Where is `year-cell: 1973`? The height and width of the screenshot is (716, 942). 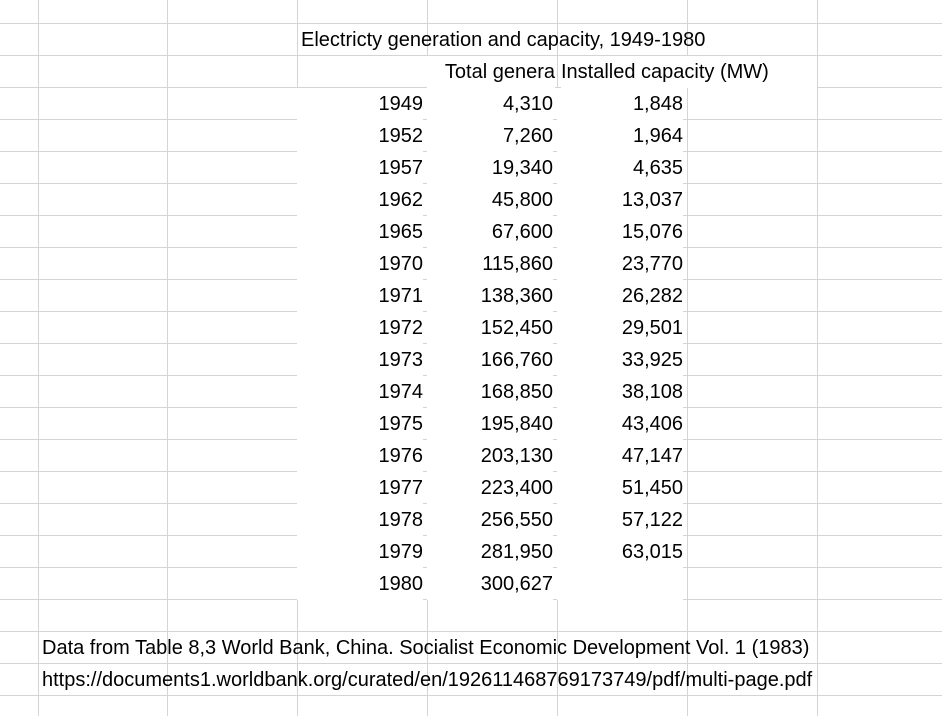 year-cell: 1973 is located at coordinates (360, 360).